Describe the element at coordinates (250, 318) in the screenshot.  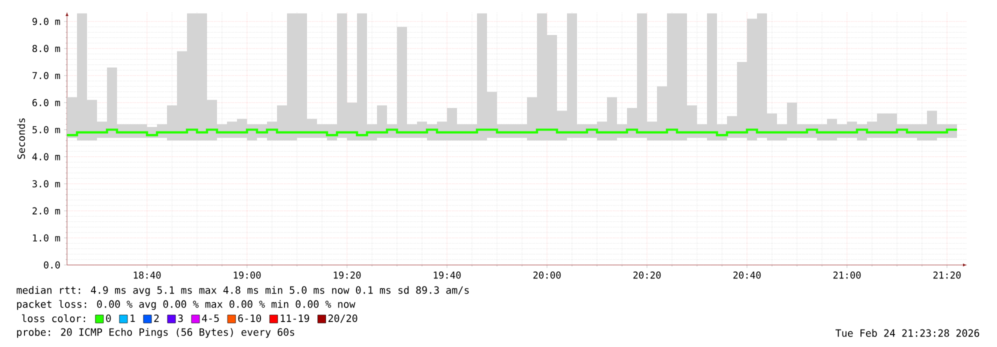
I see `legend-label: 6-10` at that location.